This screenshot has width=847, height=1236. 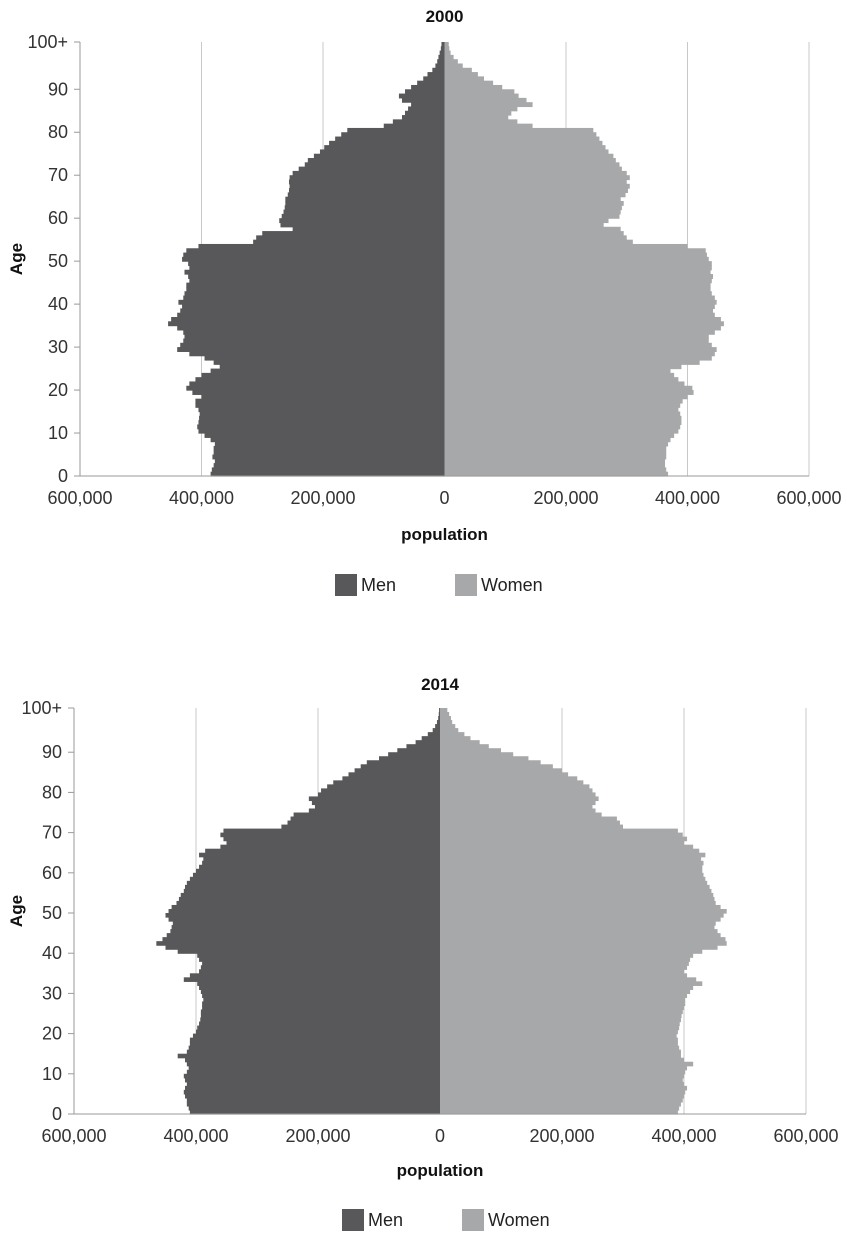 What do you see at coordinates (52, 873) in the screenshot?
I see `y-tick-label: 60` at bounding box center [52, 873].